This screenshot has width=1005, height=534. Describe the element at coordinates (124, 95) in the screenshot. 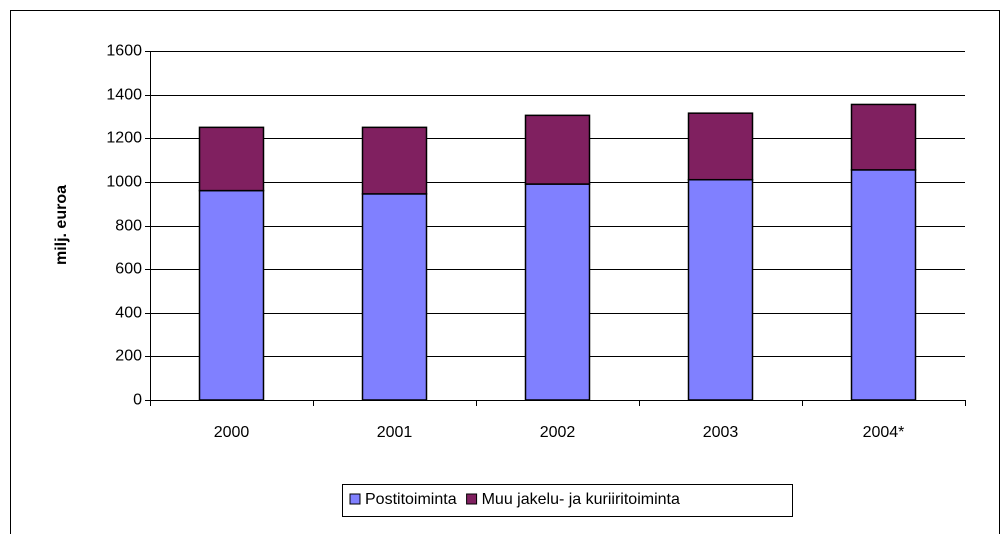

I see `y-tick-label: 1400` at that location.